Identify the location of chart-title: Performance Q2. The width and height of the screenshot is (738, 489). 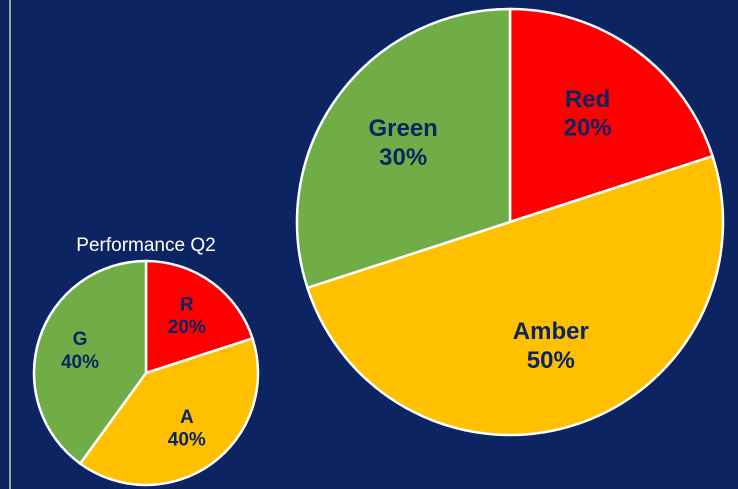
(145, 245).